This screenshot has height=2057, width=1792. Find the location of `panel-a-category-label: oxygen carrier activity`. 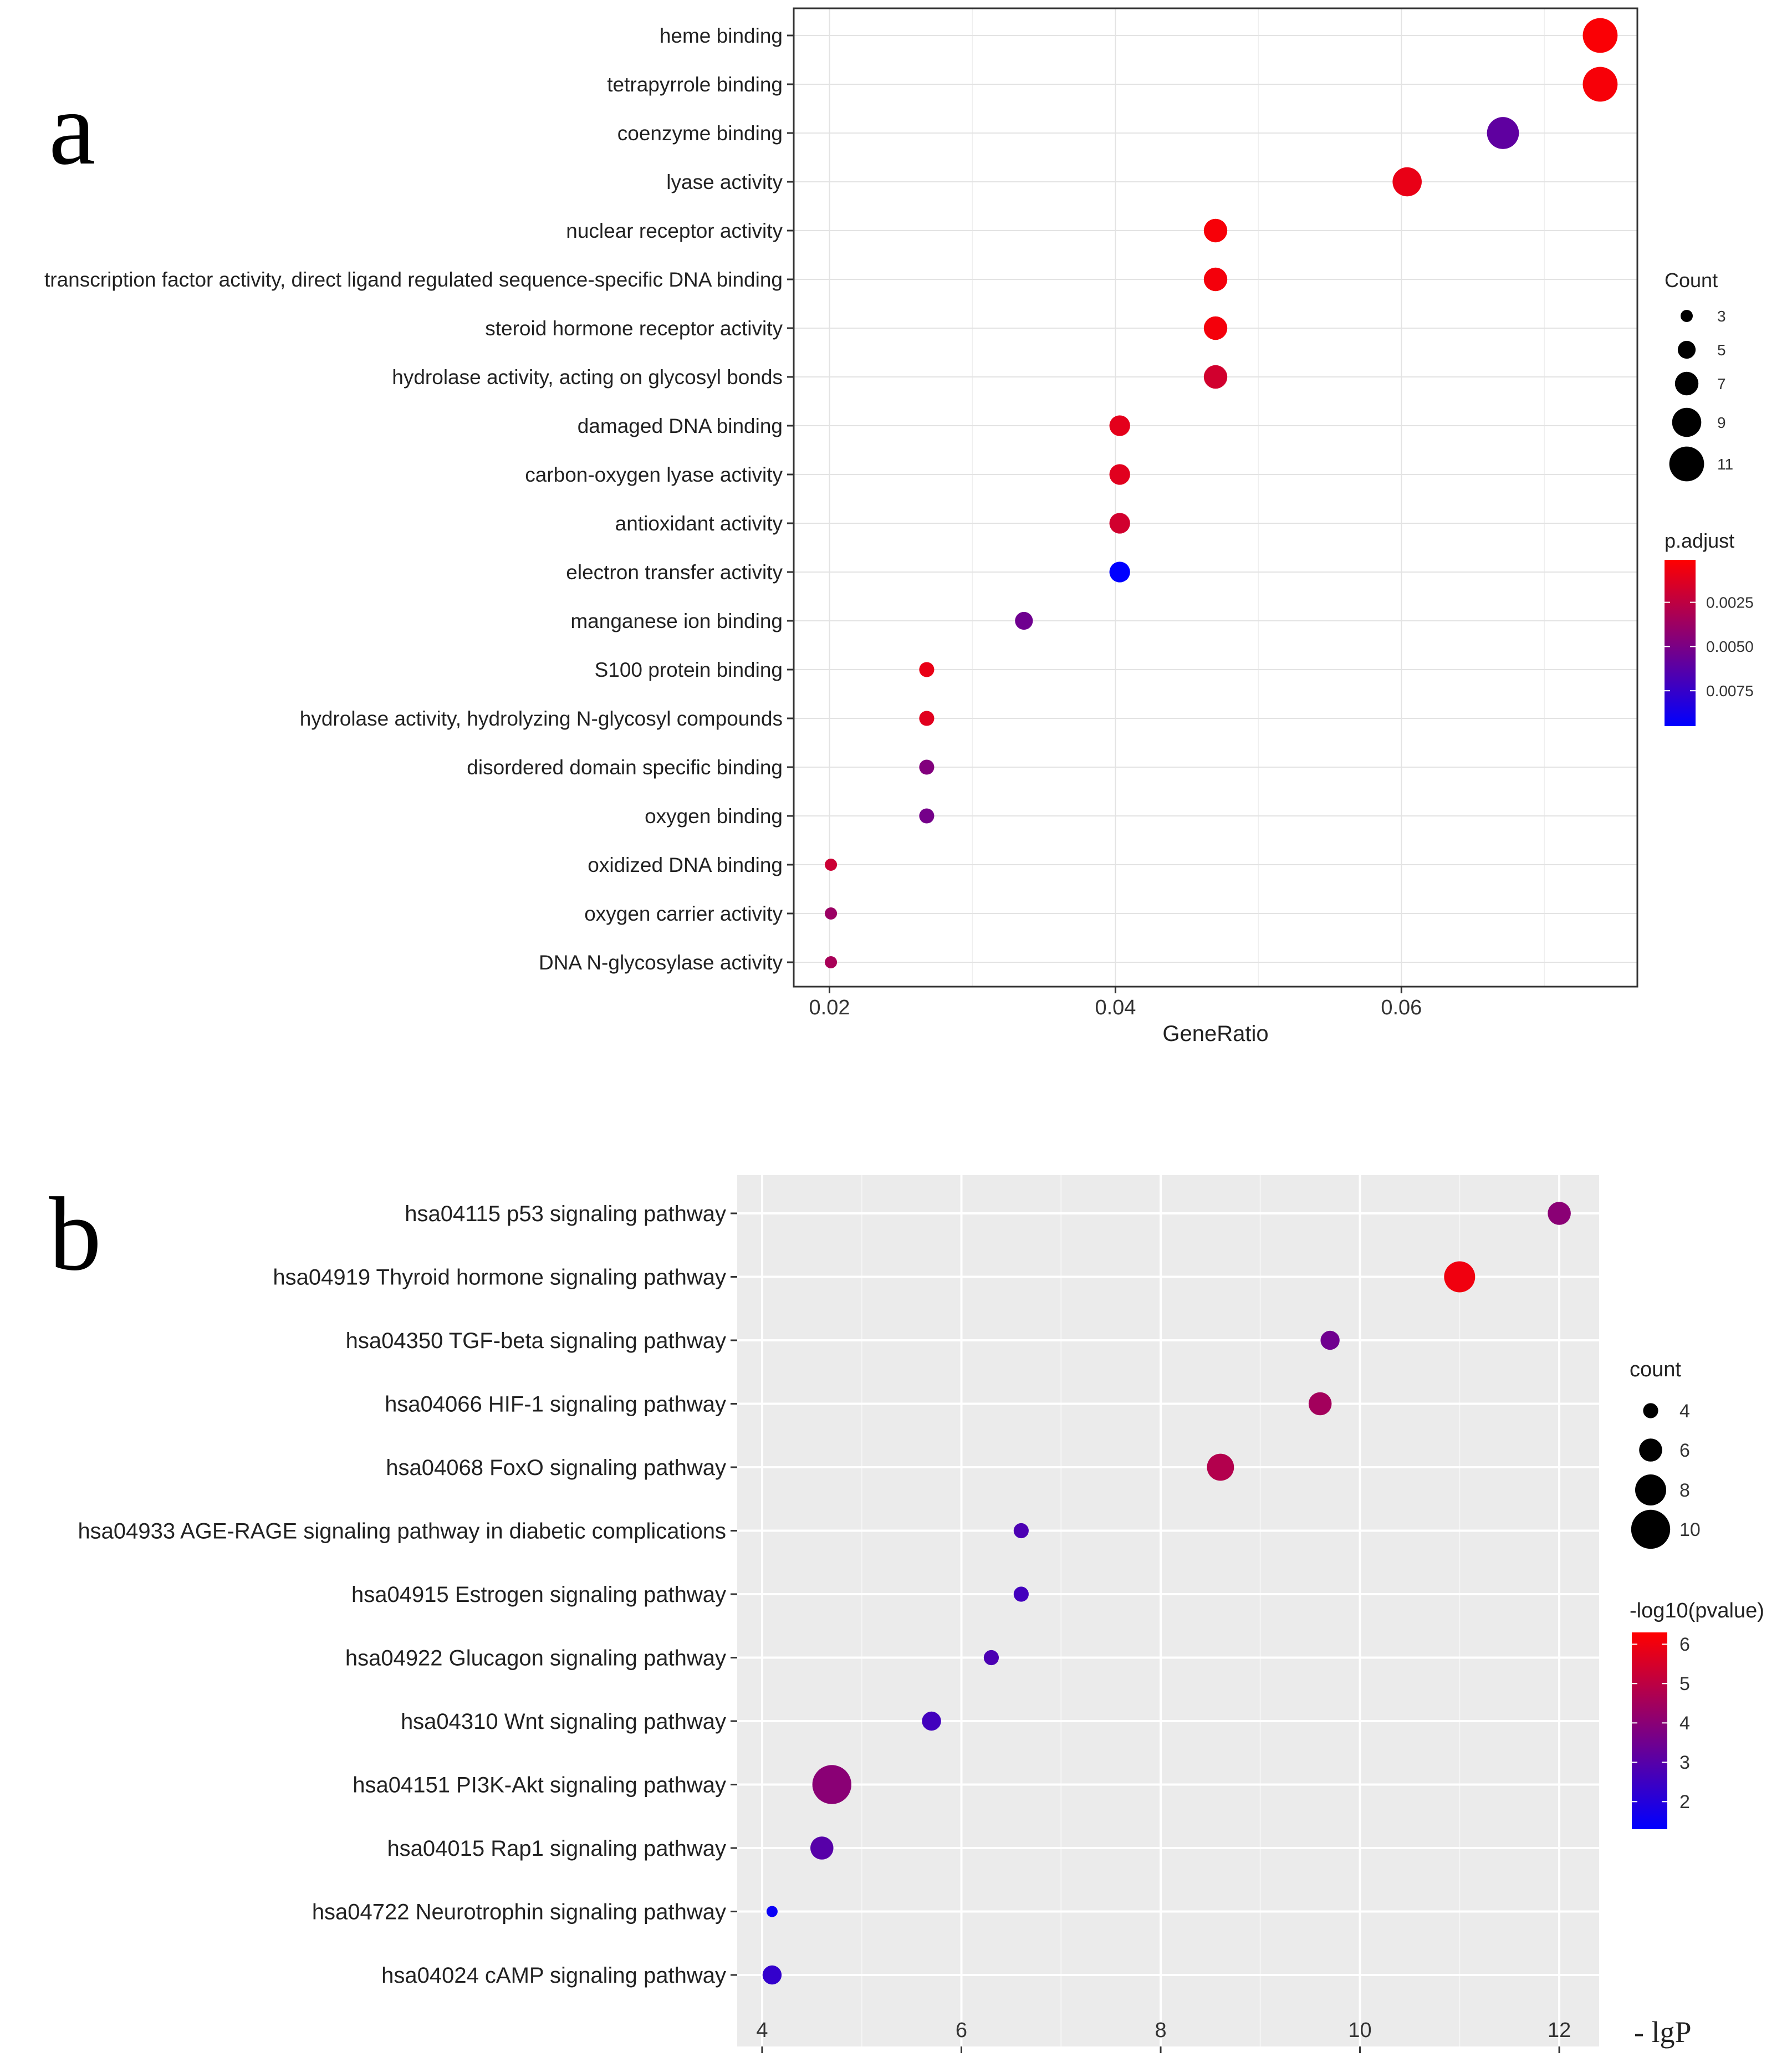

panel-a-category-label: oxygen carrier activity is located at coordinates (683, 913).